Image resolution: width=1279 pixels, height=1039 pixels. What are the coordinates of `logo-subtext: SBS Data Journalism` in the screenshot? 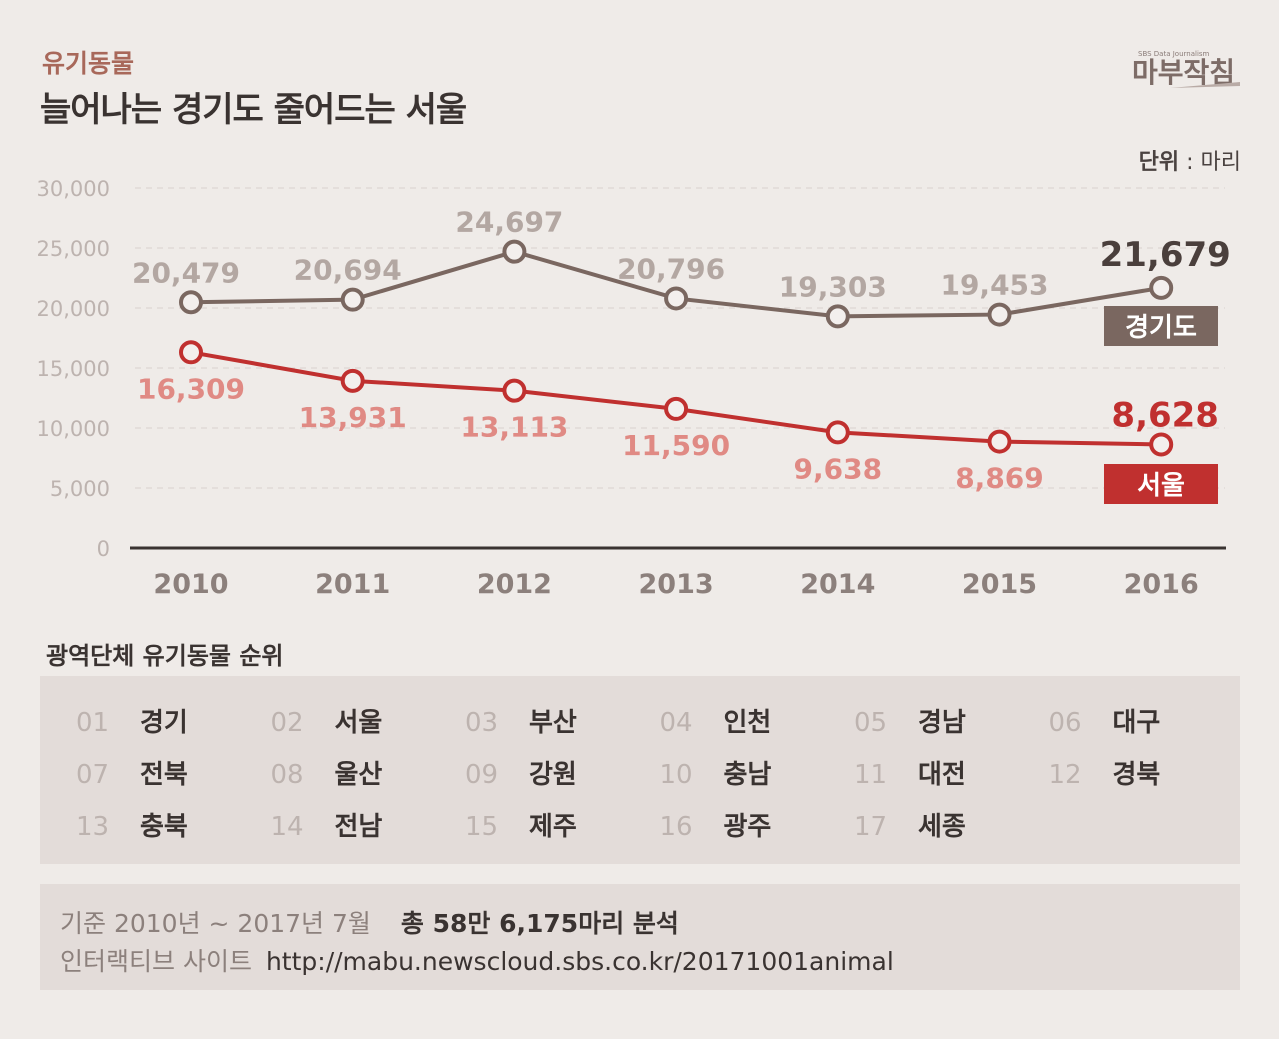 It's located at (1174, 54).